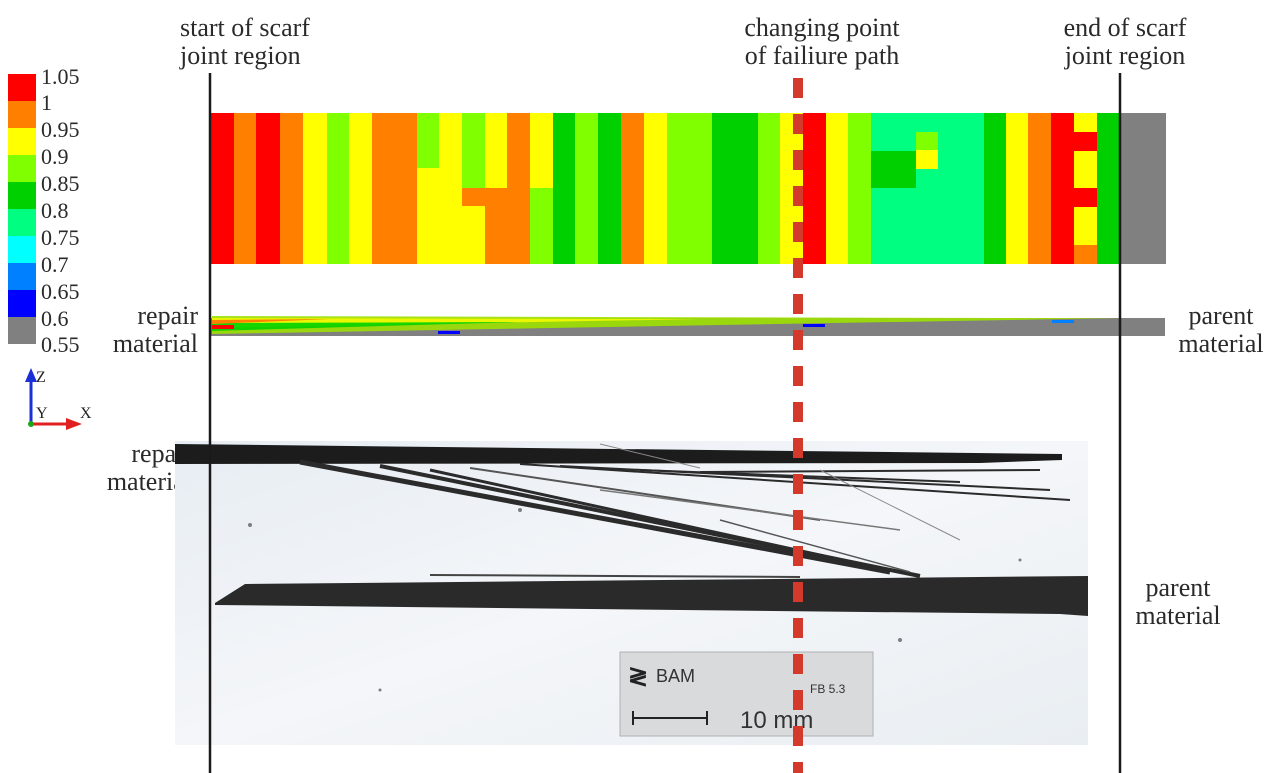 Image resolution: width=1279 pixels, height=773 pixels. I want to click on z-axis-arrow-icon, so click(31, 375).